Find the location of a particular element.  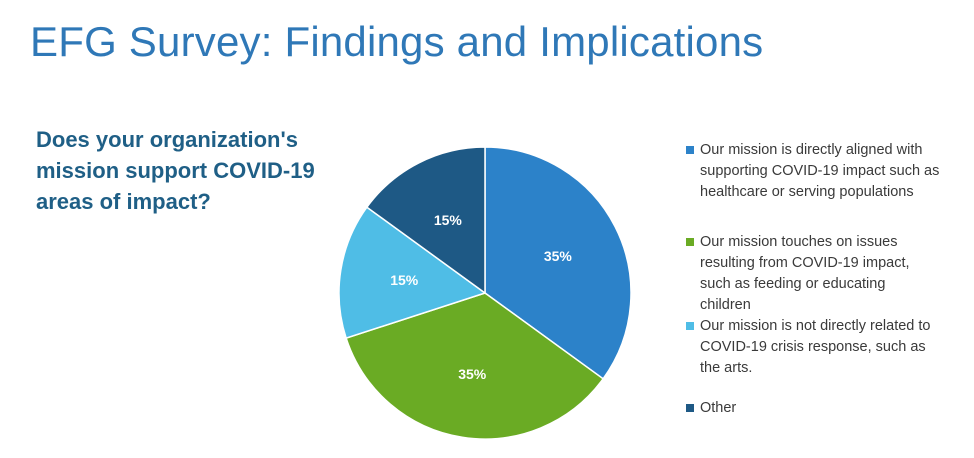

slide-title: EFG Survey: Findings and Implications is located at coordinates (397, 41).